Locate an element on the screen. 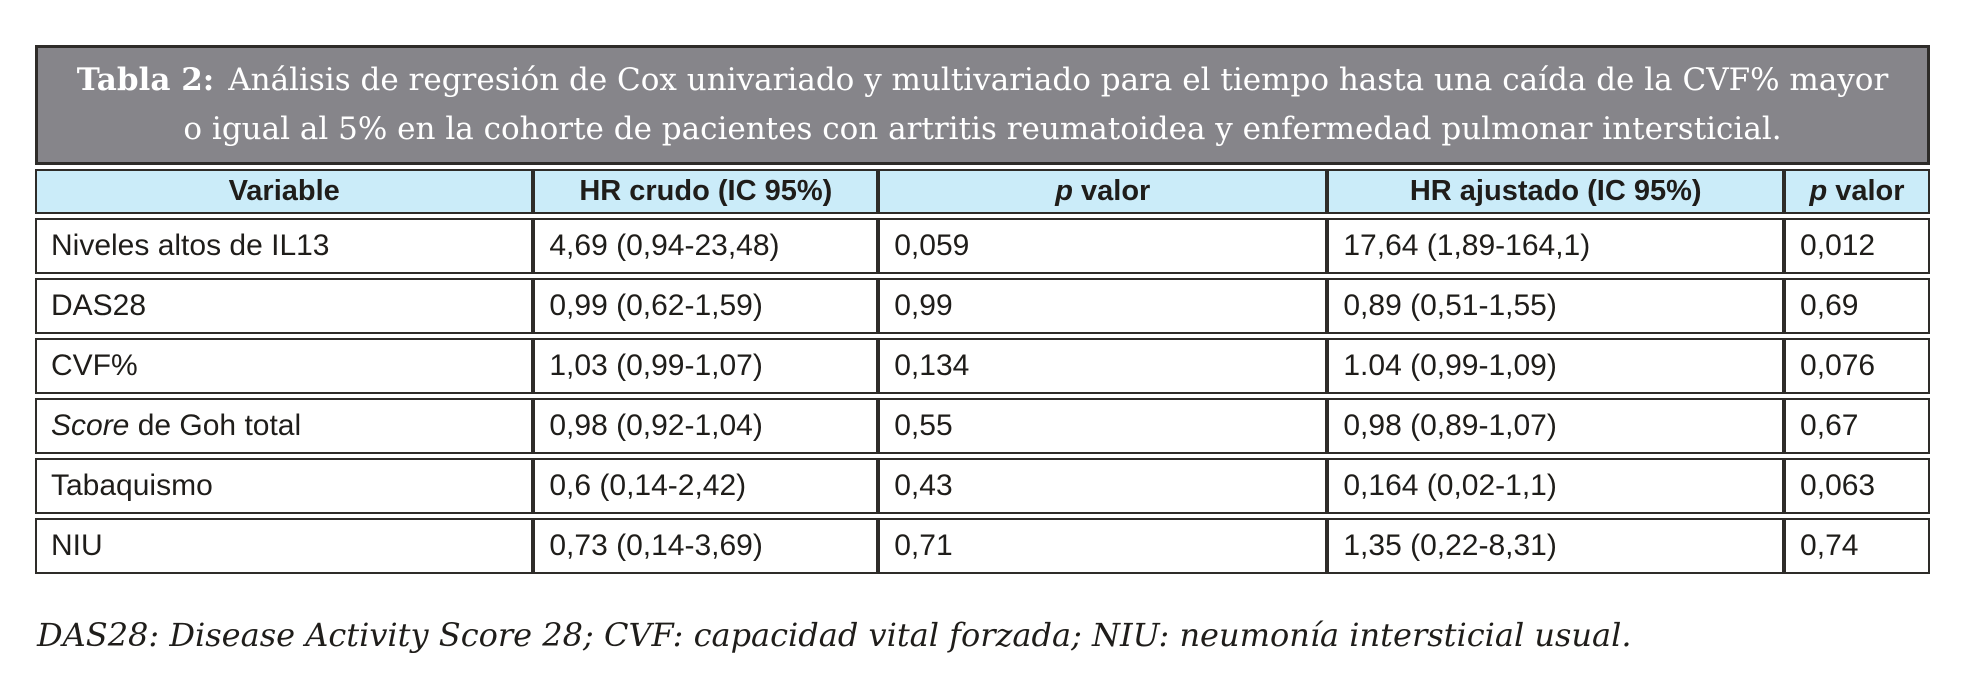  cell-p-crudo: 0,71 is located at coordinates (1103, 546).